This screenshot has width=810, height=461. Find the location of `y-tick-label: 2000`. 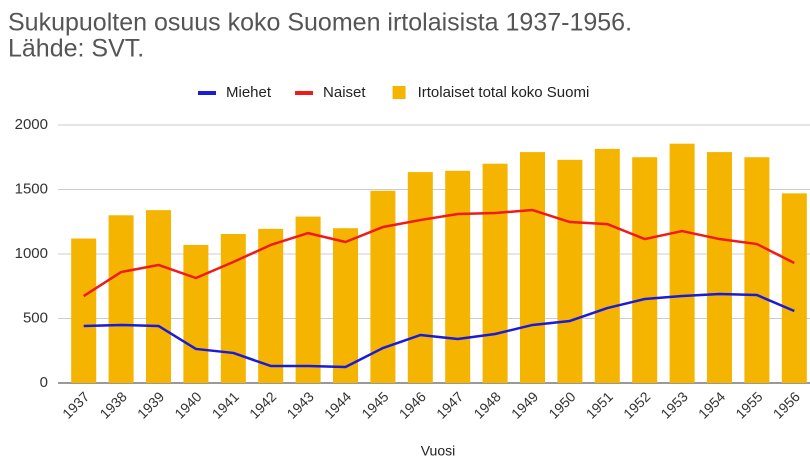

y-tick-label: 2000 is located at coordinates (31, 124).